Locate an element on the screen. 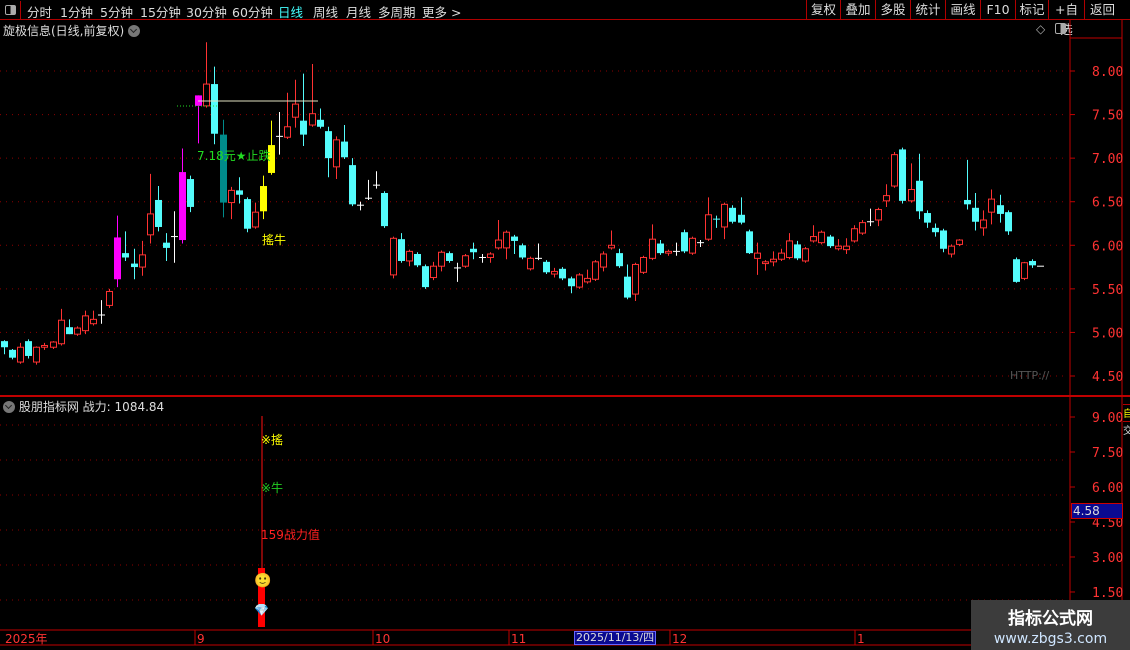 The height and width of the screenshot is (650, 1130). period-tab-3: 15分钟 is located at coordinates (160, 12).